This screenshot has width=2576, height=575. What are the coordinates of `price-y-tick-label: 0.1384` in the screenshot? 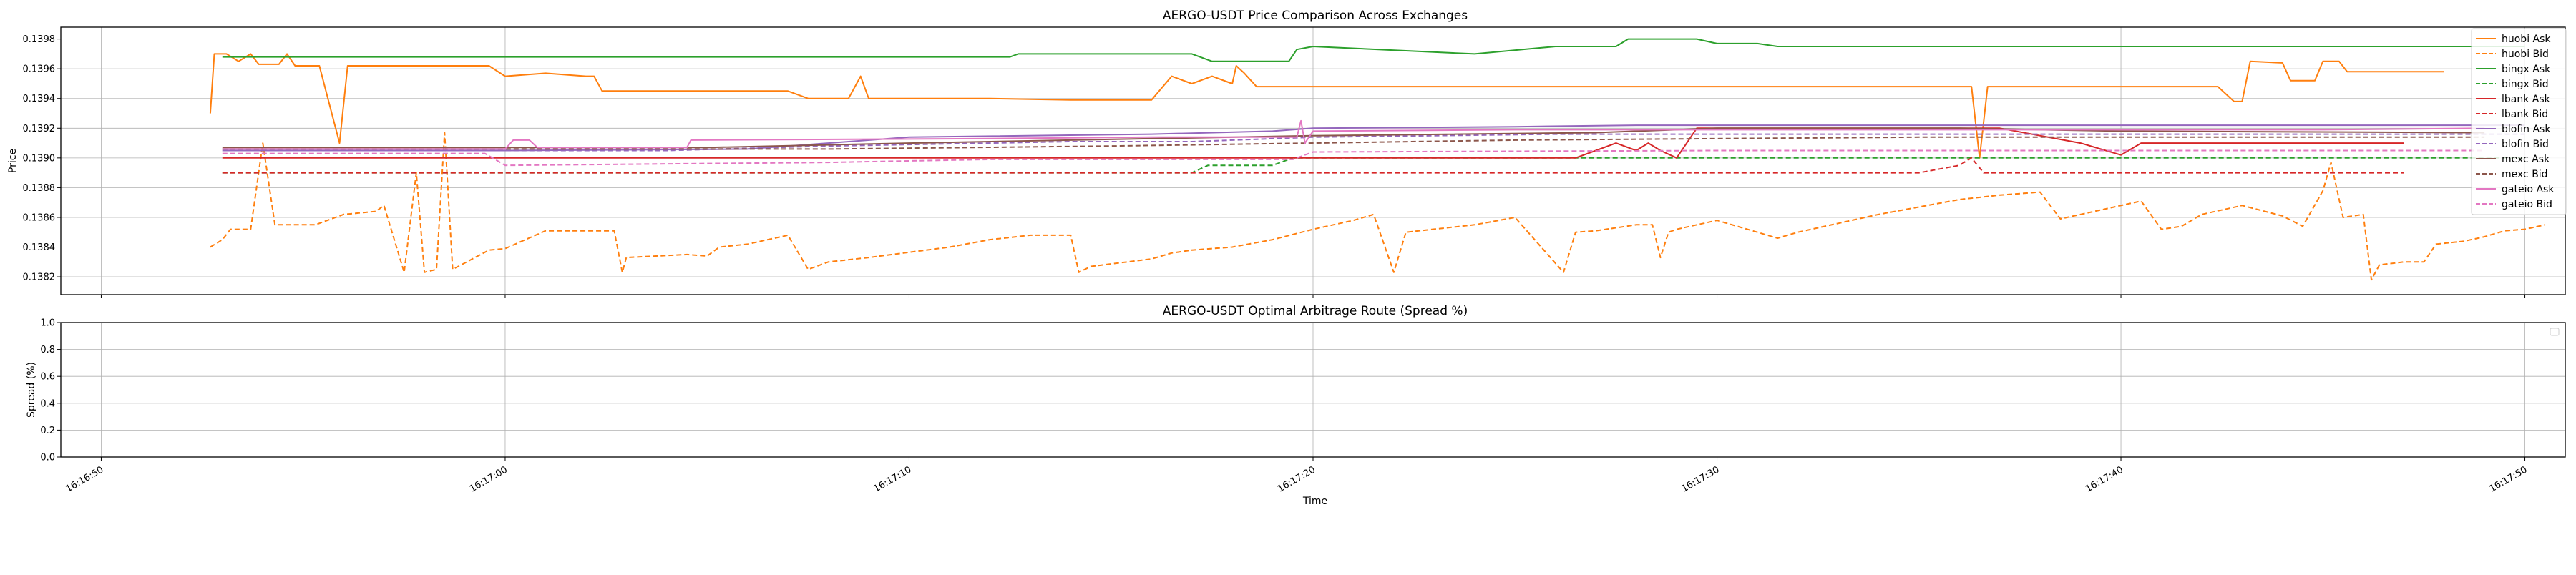 It's located at (39, 247).